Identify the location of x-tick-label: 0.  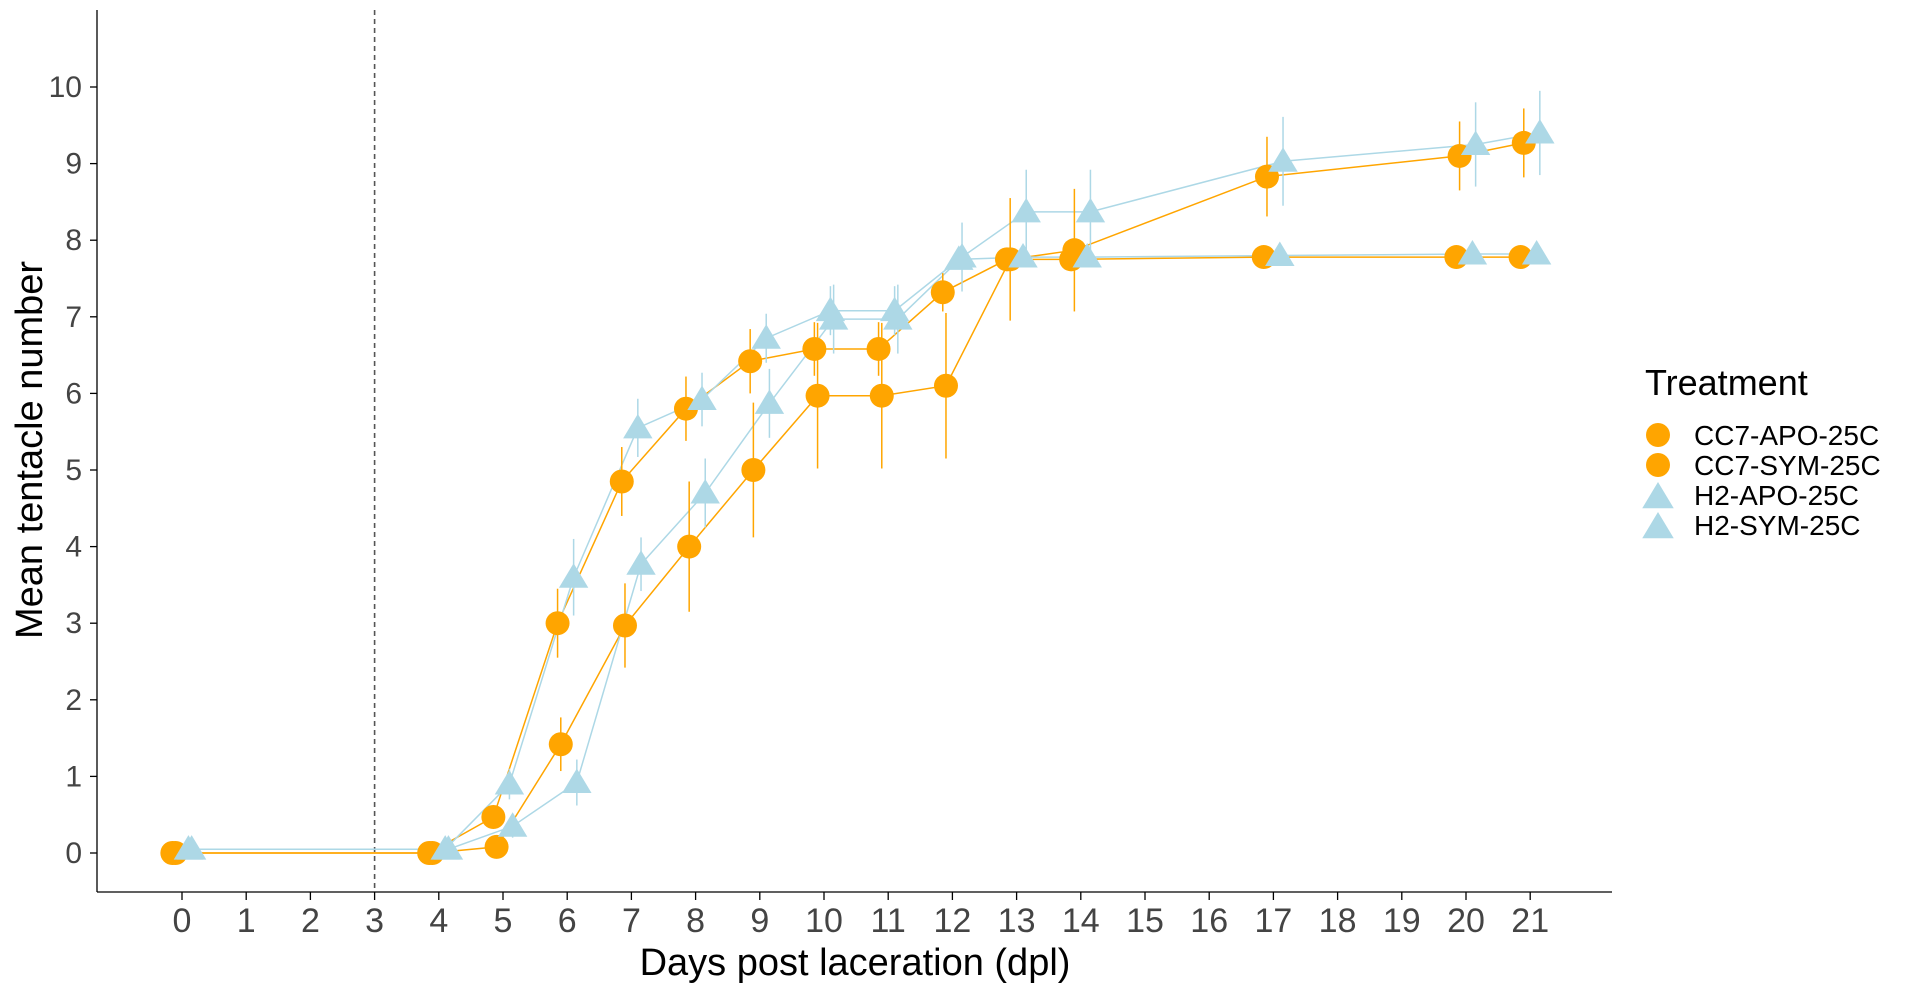
(182, 921).